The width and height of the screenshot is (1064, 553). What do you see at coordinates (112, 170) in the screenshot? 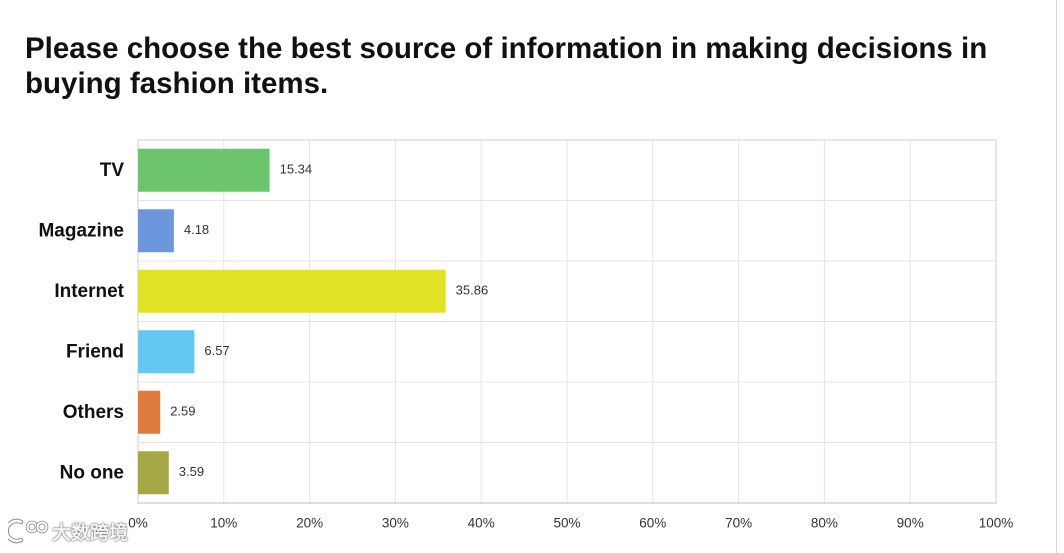
I see `category-label-tv: TV` at bounding box center [112, 170].